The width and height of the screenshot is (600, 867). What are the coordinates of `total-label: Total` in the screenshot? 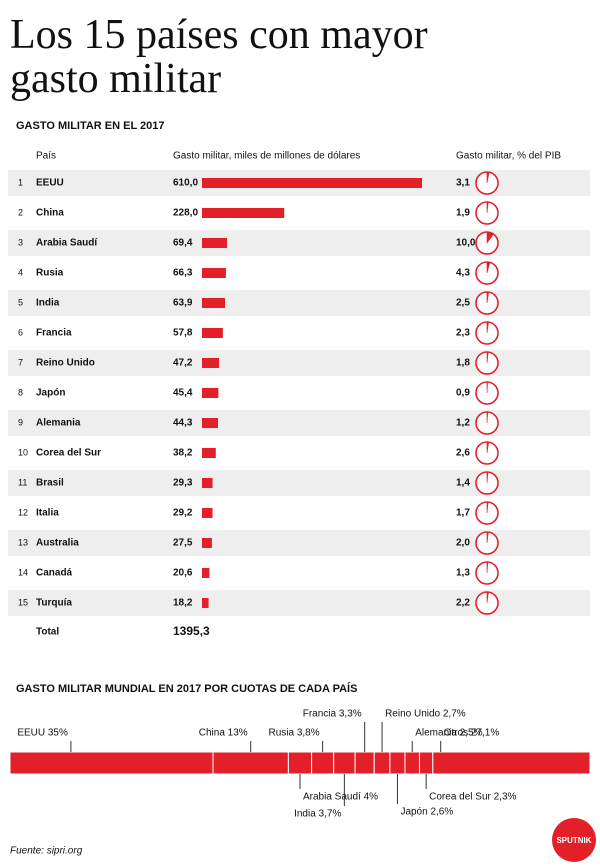 It's located at (47, 632).